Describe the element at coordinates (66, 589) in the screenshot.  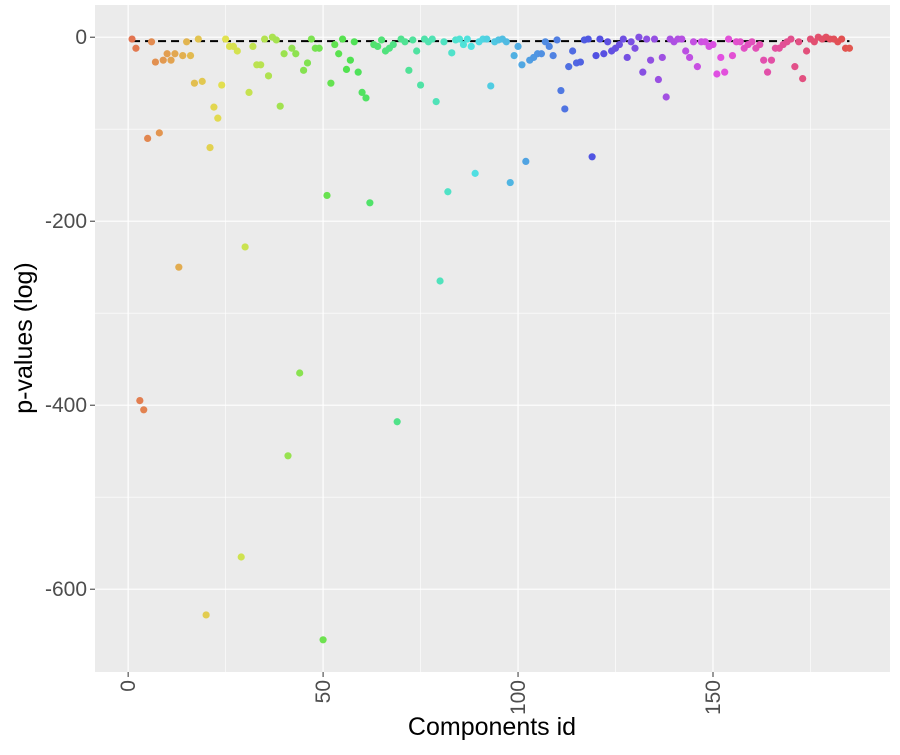
I see `y-tick-label: -600` at that location.